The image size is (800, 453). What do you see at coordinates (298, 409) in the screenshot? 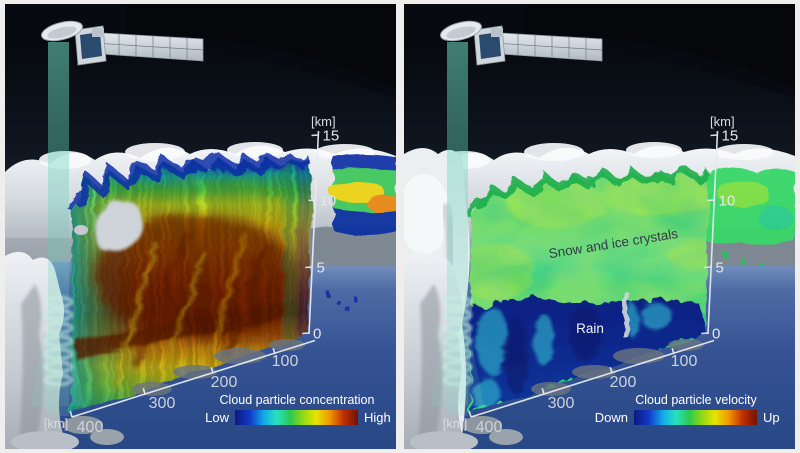
I see `concentration-colorbar: Cloud particle concentration Low High` at bounding box center [298, 409].